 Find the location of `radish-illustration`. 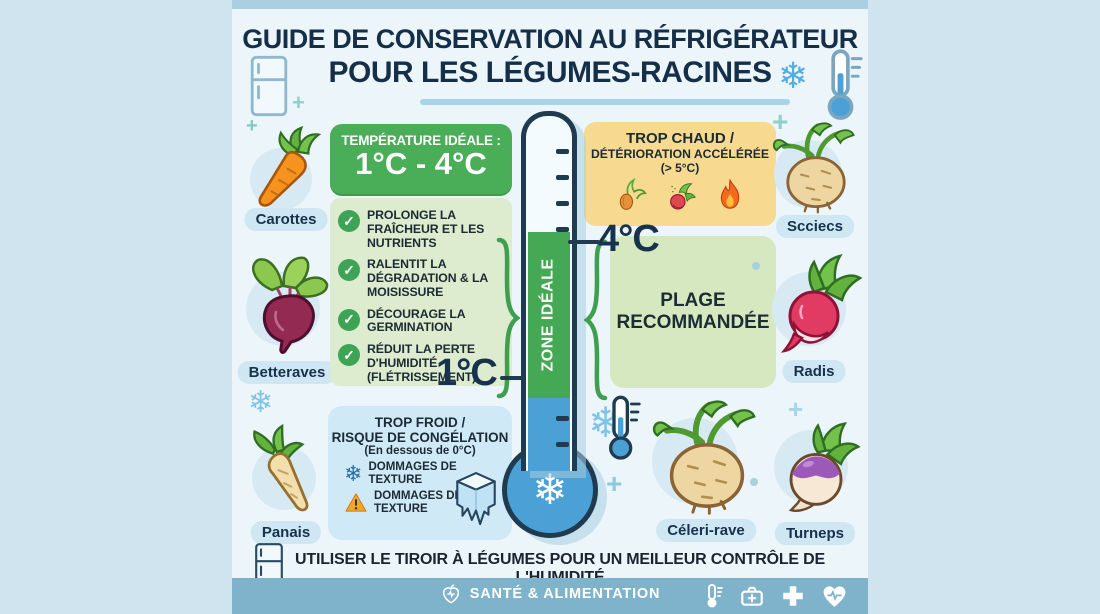

radish-illustration is located at coordinates (816, 304).